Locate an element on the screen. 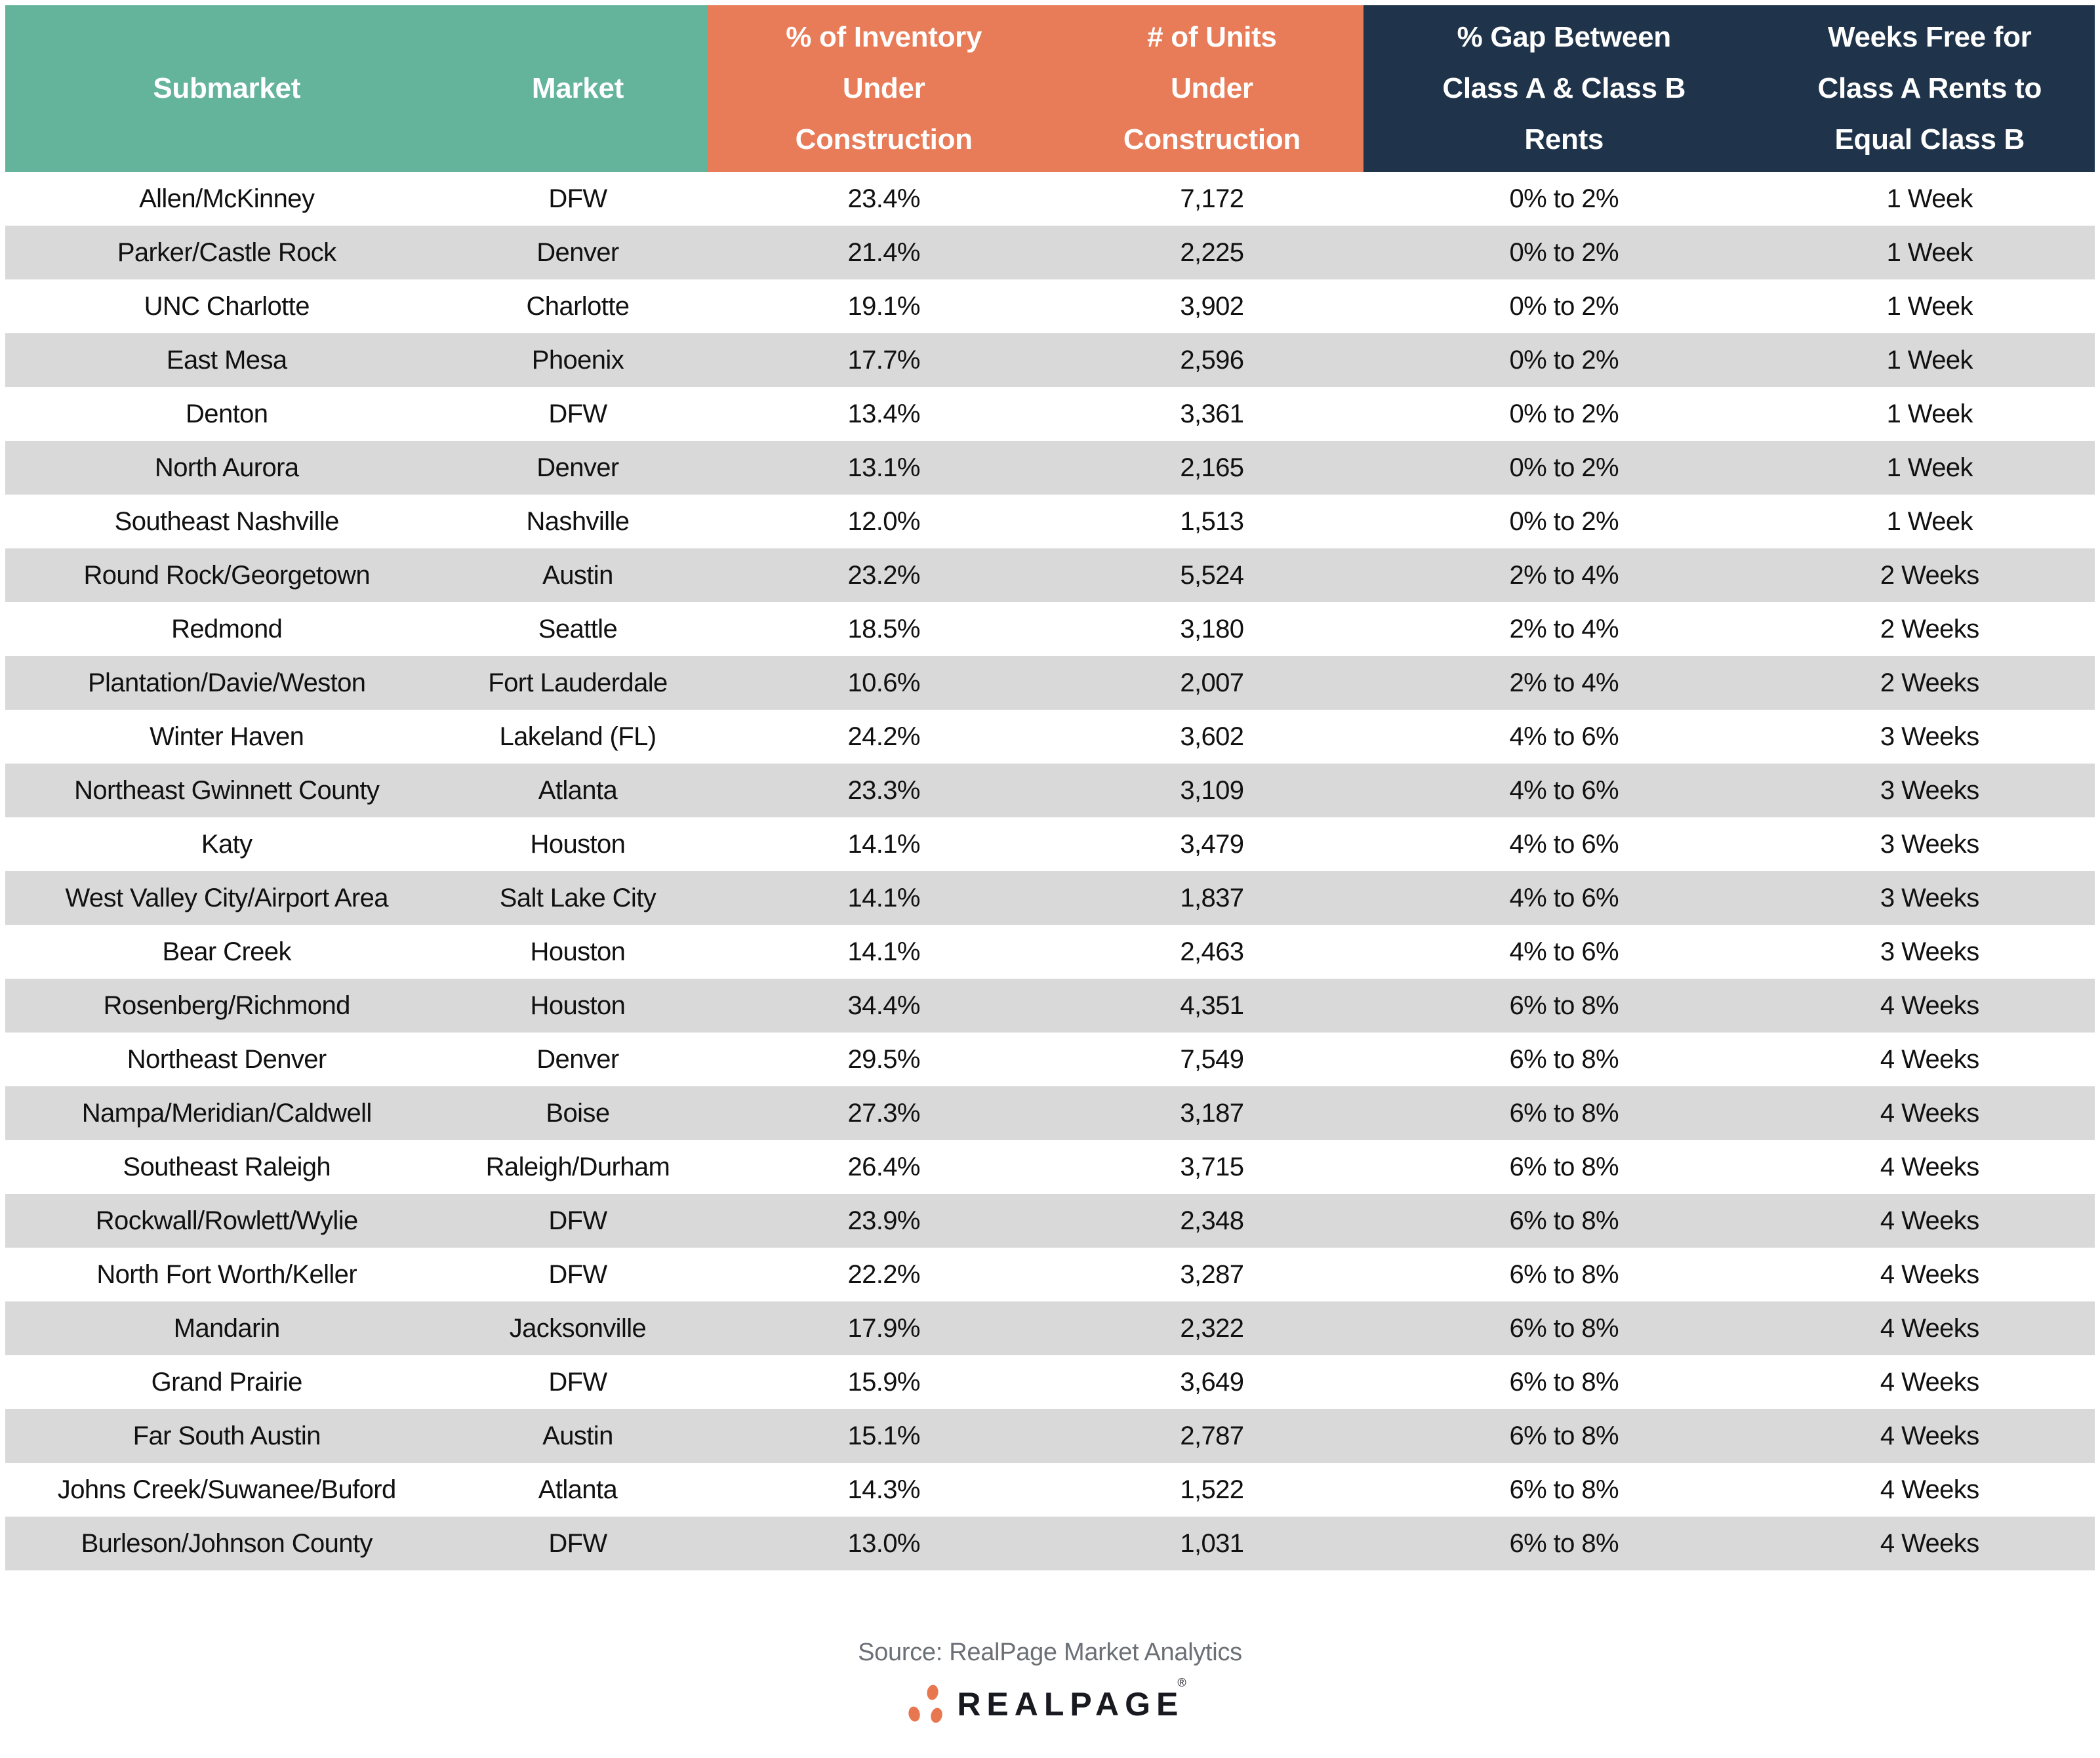  market-cell: Phoenix is located at coordinates (577, 360).